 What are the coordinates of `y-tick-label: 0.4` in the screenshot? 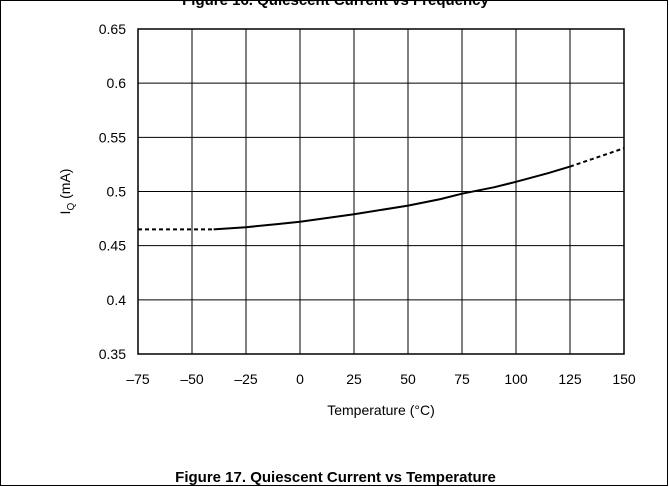 It's located at (117, 300).